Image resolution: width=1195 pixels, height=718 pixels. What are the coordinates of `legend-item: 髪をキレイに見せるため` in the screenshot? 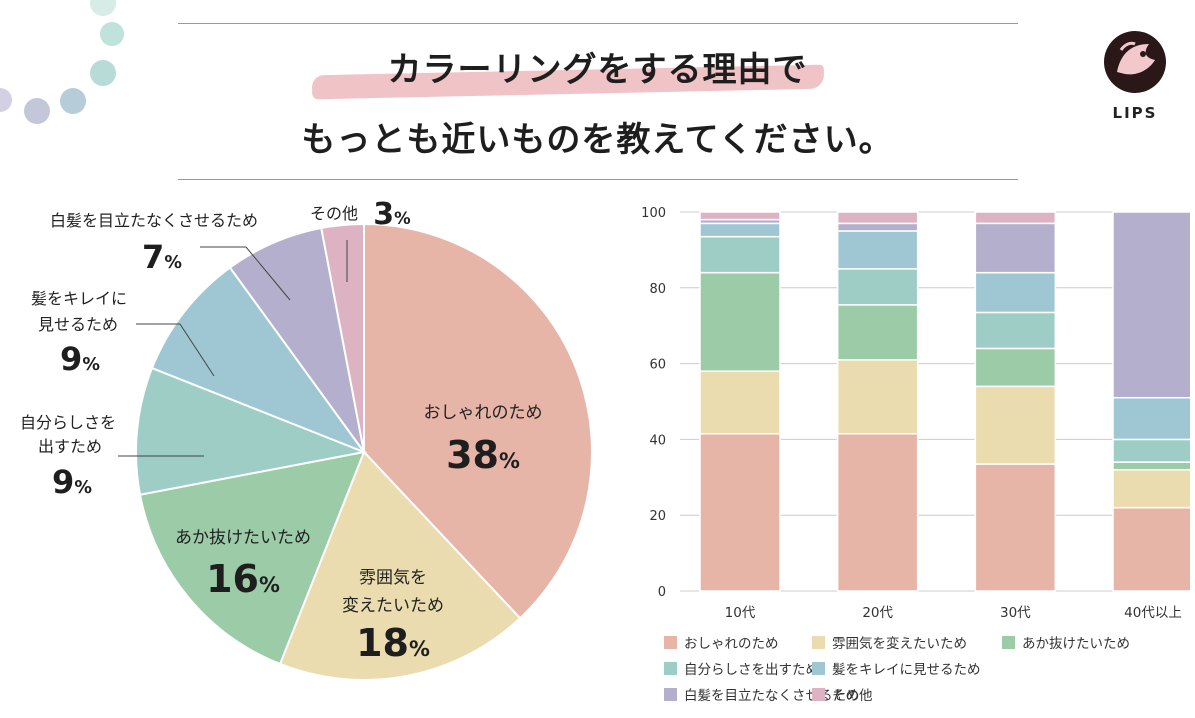 It's located at (896, 668).